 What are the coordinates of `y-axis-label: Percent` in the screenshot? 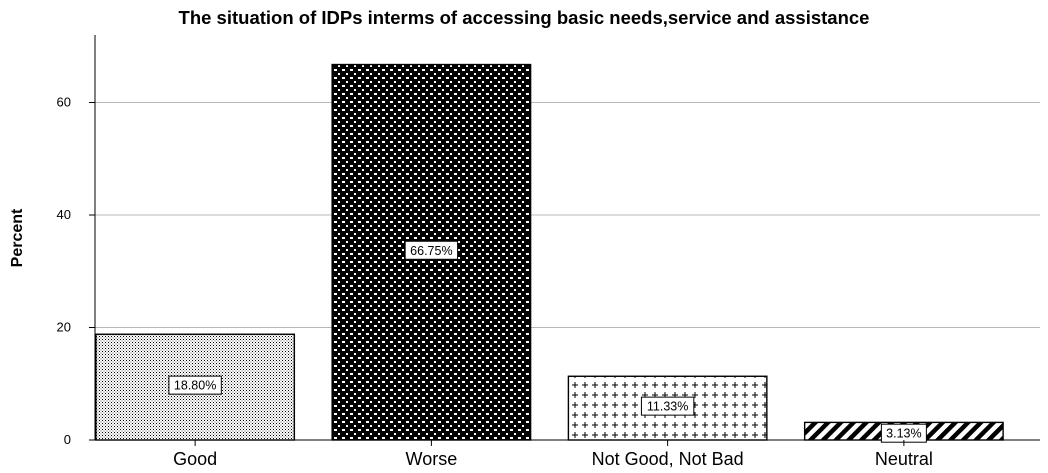 It's located at (17, 237).